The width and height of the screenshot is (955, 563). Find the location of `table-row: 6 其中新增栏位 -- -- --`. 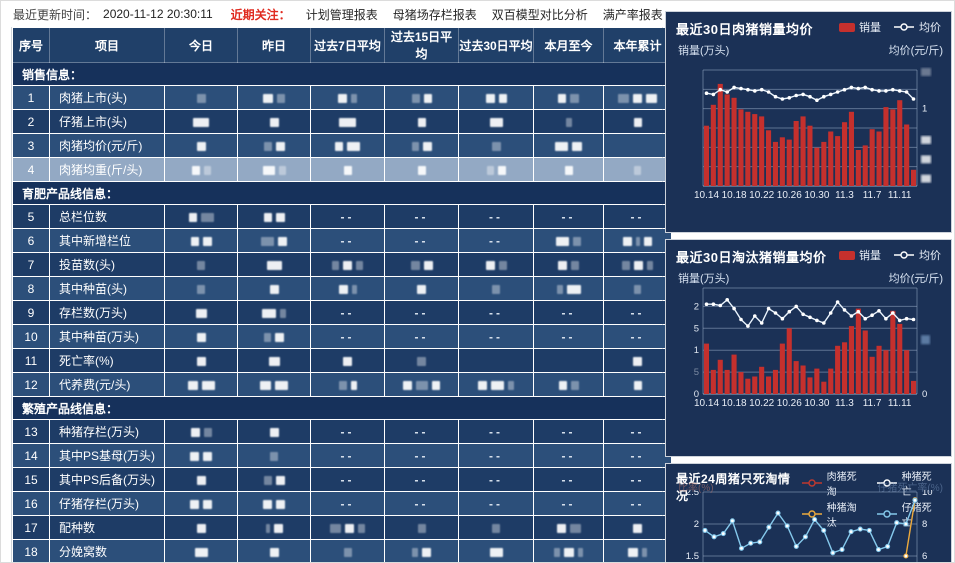

table-row: 6 其中新增栏位 -- -- -- is located at coordinates (342, 240).